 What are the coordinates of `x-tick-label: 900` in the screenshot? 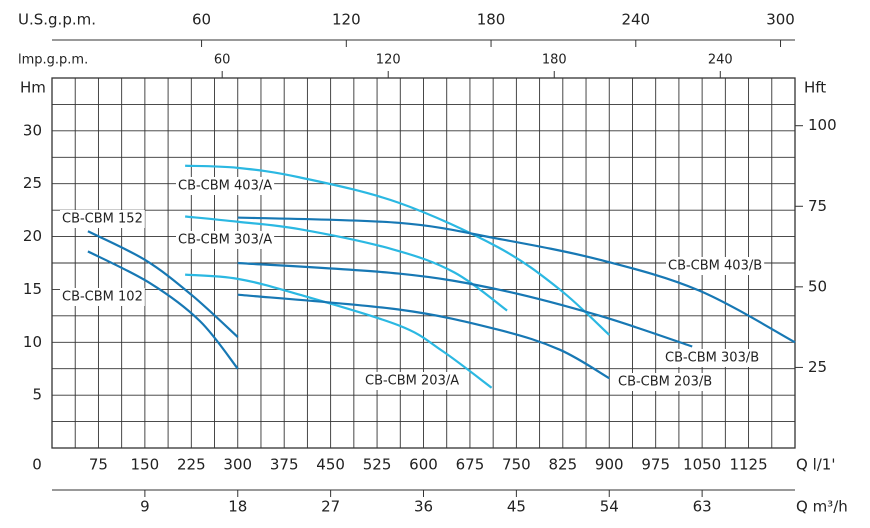 It's located at (609, 465).